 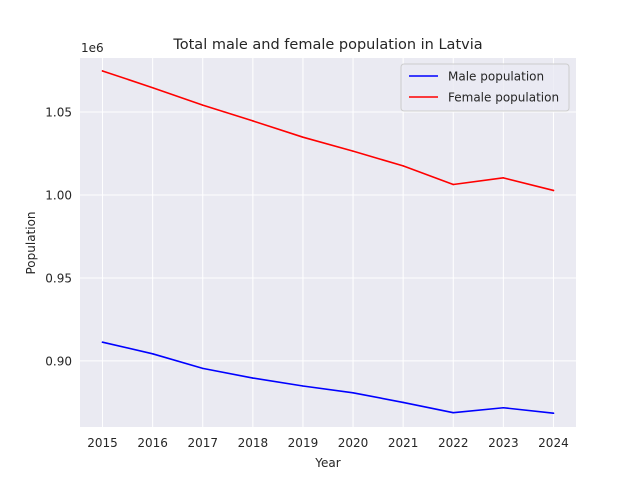 I want to click on legend-box, so click(x=485, y=87).